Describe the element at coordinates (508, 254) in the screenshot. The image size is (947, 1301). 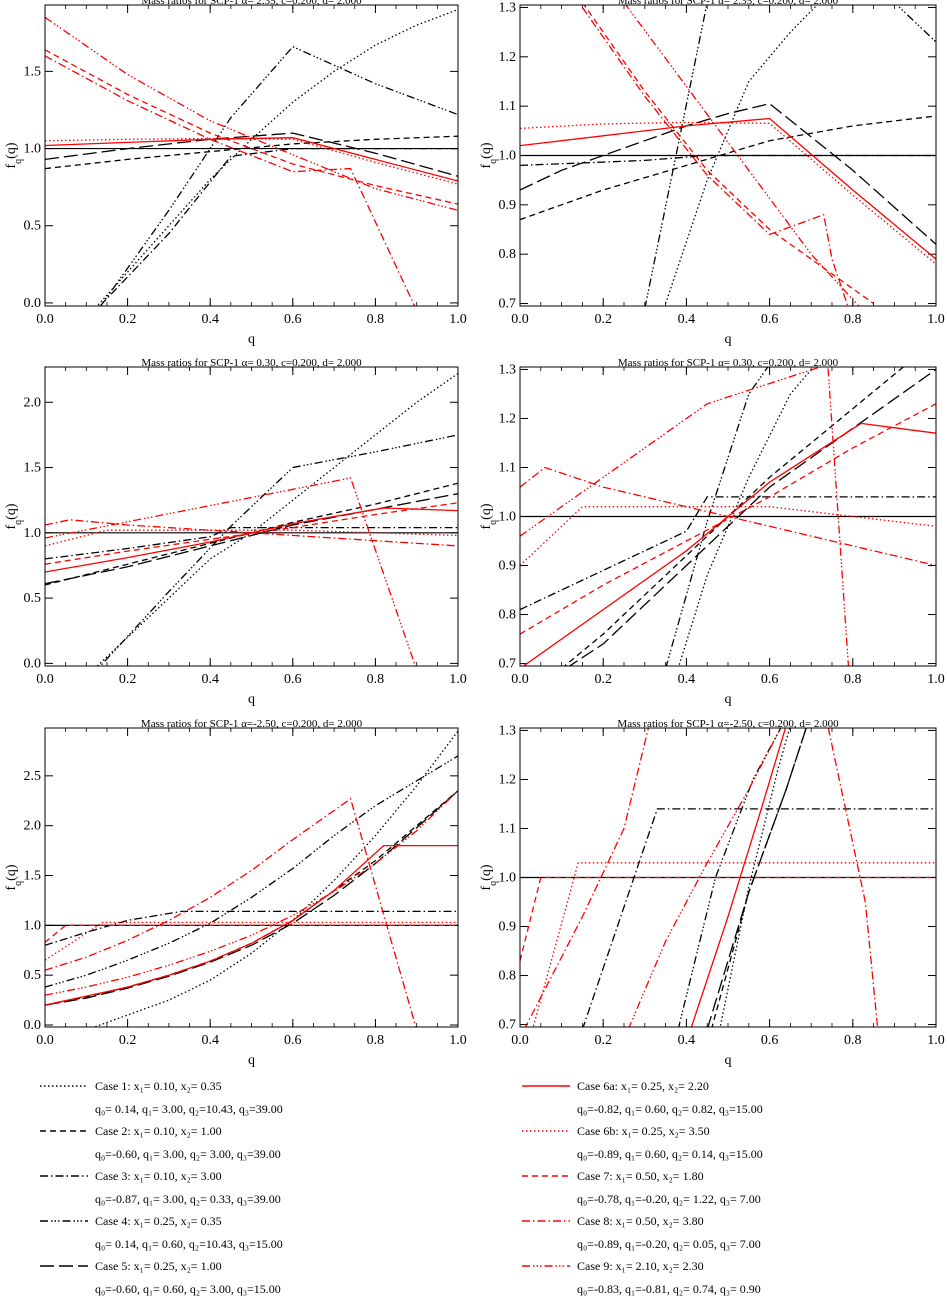
I see `y-tick-label: 0.8` at that location.